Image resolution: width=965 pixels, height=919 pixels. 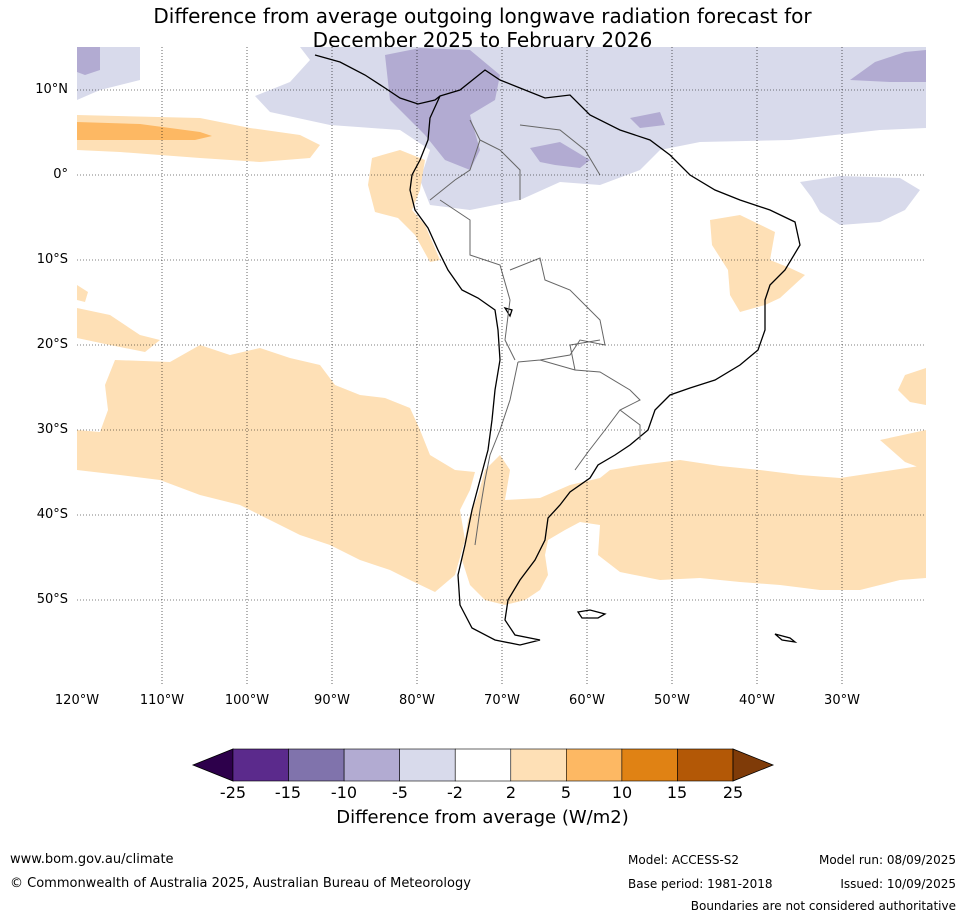 I want to click on lon-label-40w: 40°W, so click(x=757, y=700).